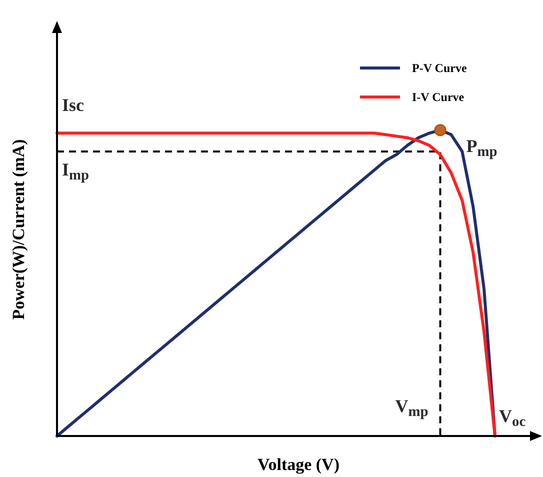 This screenshot has height=477, width=543. I want to click on annotation: V$_{mp}$, so click(411, 408).